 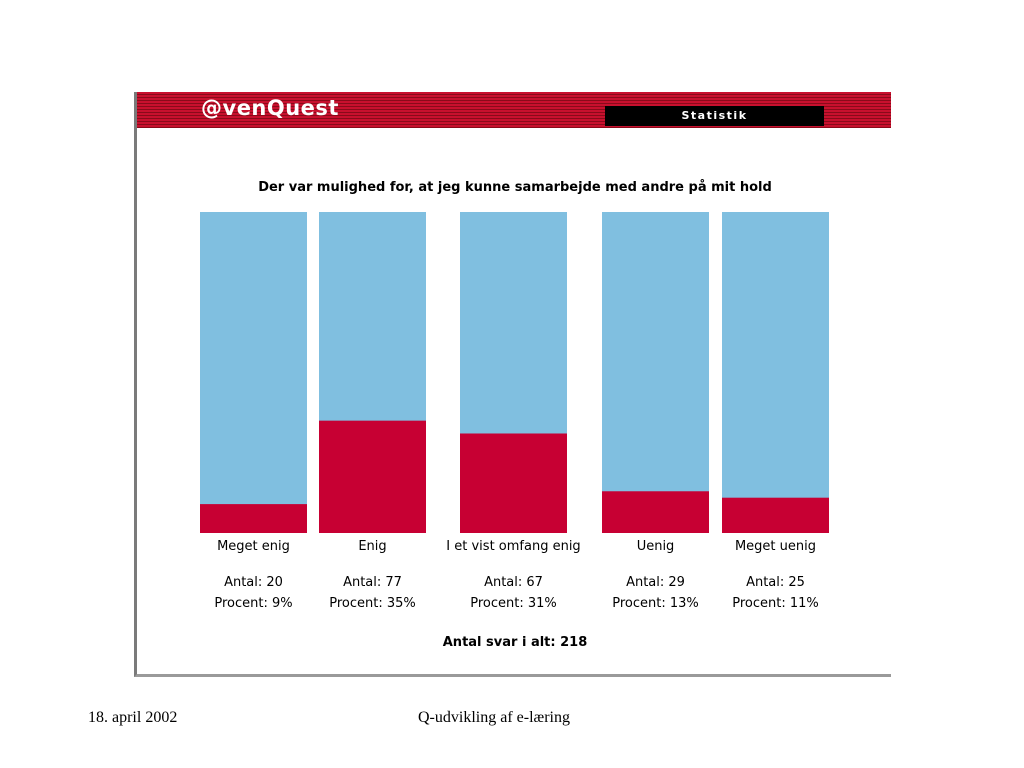 I want to click on percent-label: Procent: 31%, so click(x=513, y=603).